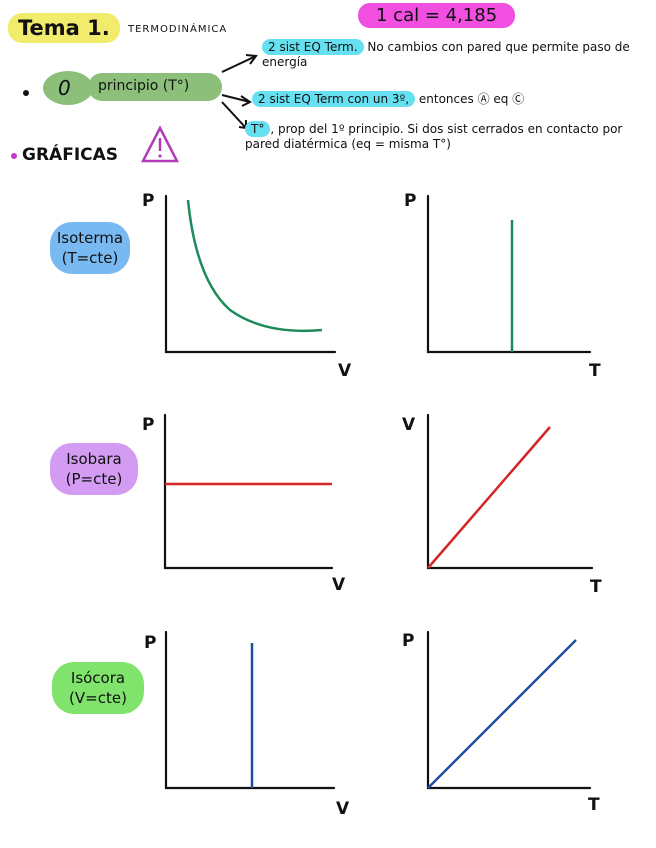  Describe the element at coordinates (98, 698) in the screenshot. I see `graph-condition: (V=cte)` at that location.